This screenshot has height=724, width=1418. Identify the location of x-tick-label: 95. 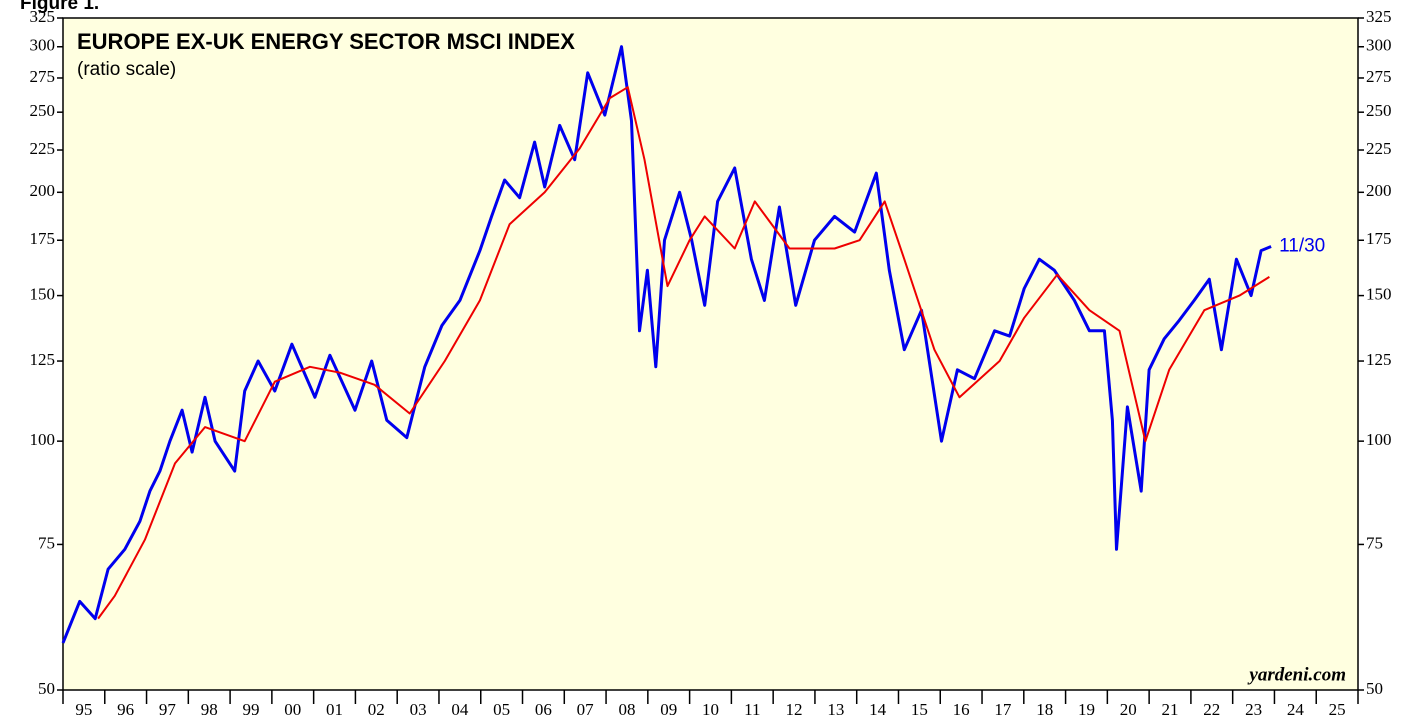
(83, 709).